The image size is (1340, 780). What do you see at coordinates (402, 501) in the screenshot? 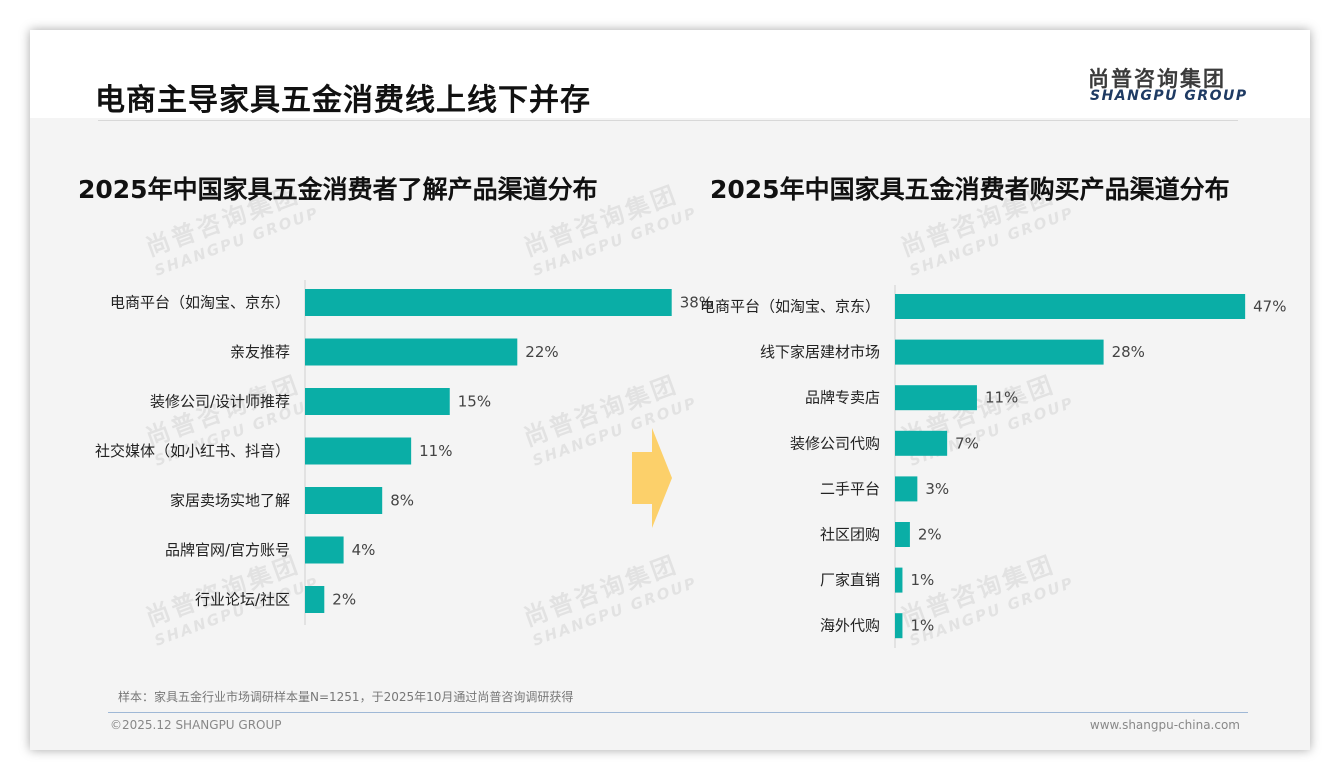
I see `data-label: 8%` at bounding box center [402, 501].